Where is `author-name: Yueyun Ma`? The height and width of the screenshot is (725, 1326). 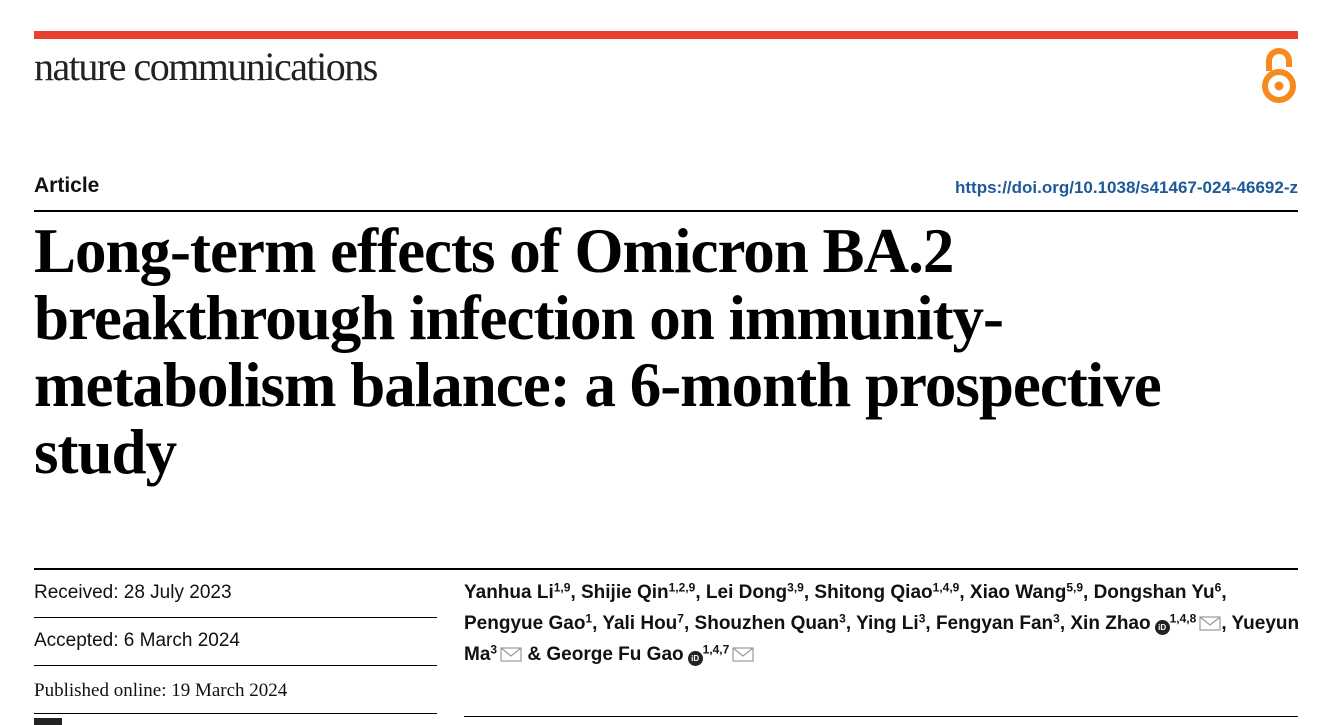
author-name: Yueyun Ma is located at coordinates (882, 639).